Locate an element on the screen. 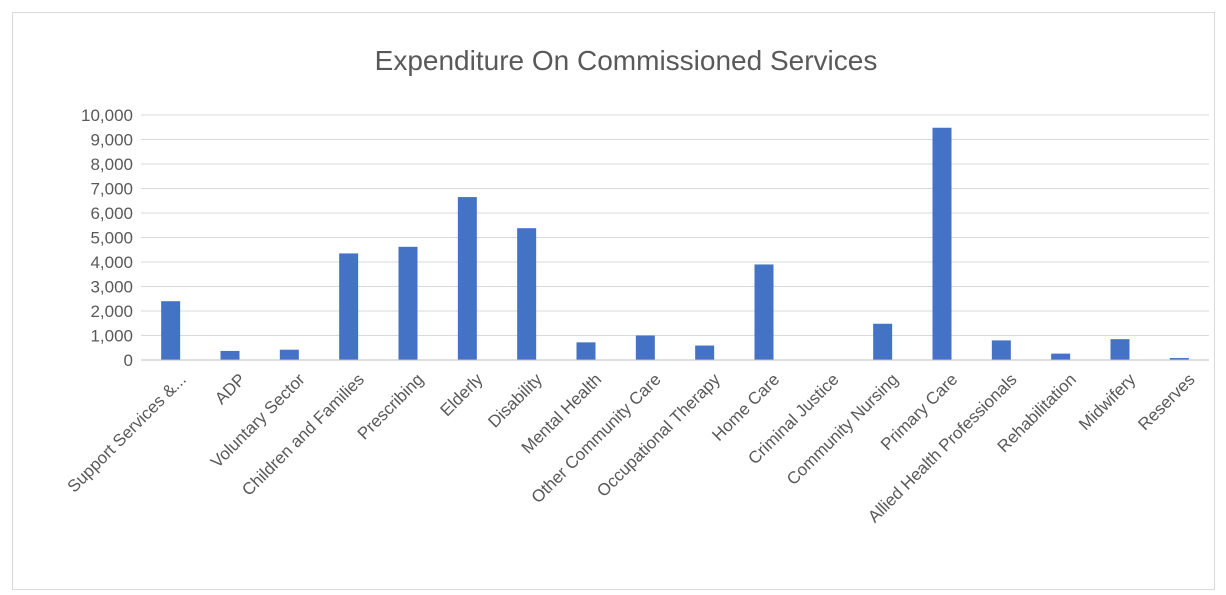  y-tick-label: 9,000 is located at coordinates (111, 140).